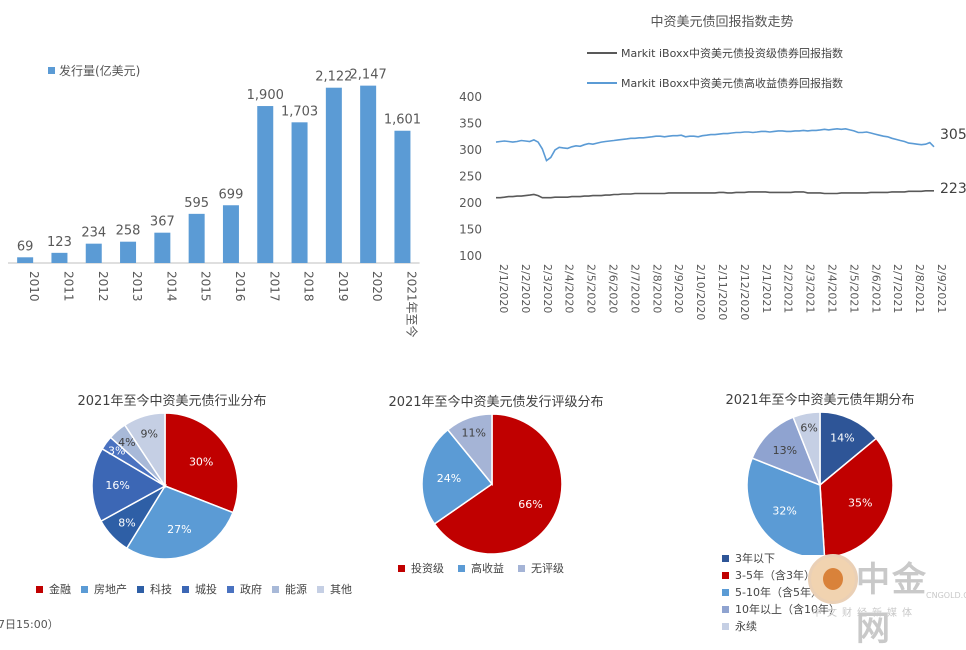 This screenshot has width=966, height=650. I want to click on pie-title: 2021年至今中资美元债年期分布, so click(819, 400).